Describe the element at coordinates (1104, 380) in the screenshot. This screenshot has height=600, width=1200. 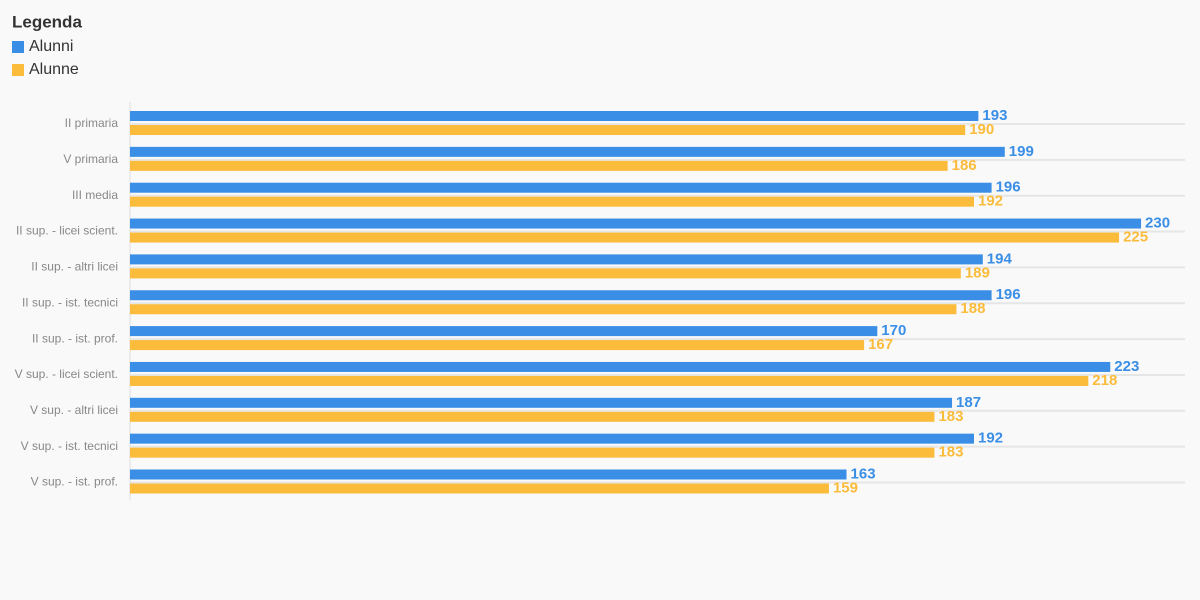
I see `value-label: 218` at that location.